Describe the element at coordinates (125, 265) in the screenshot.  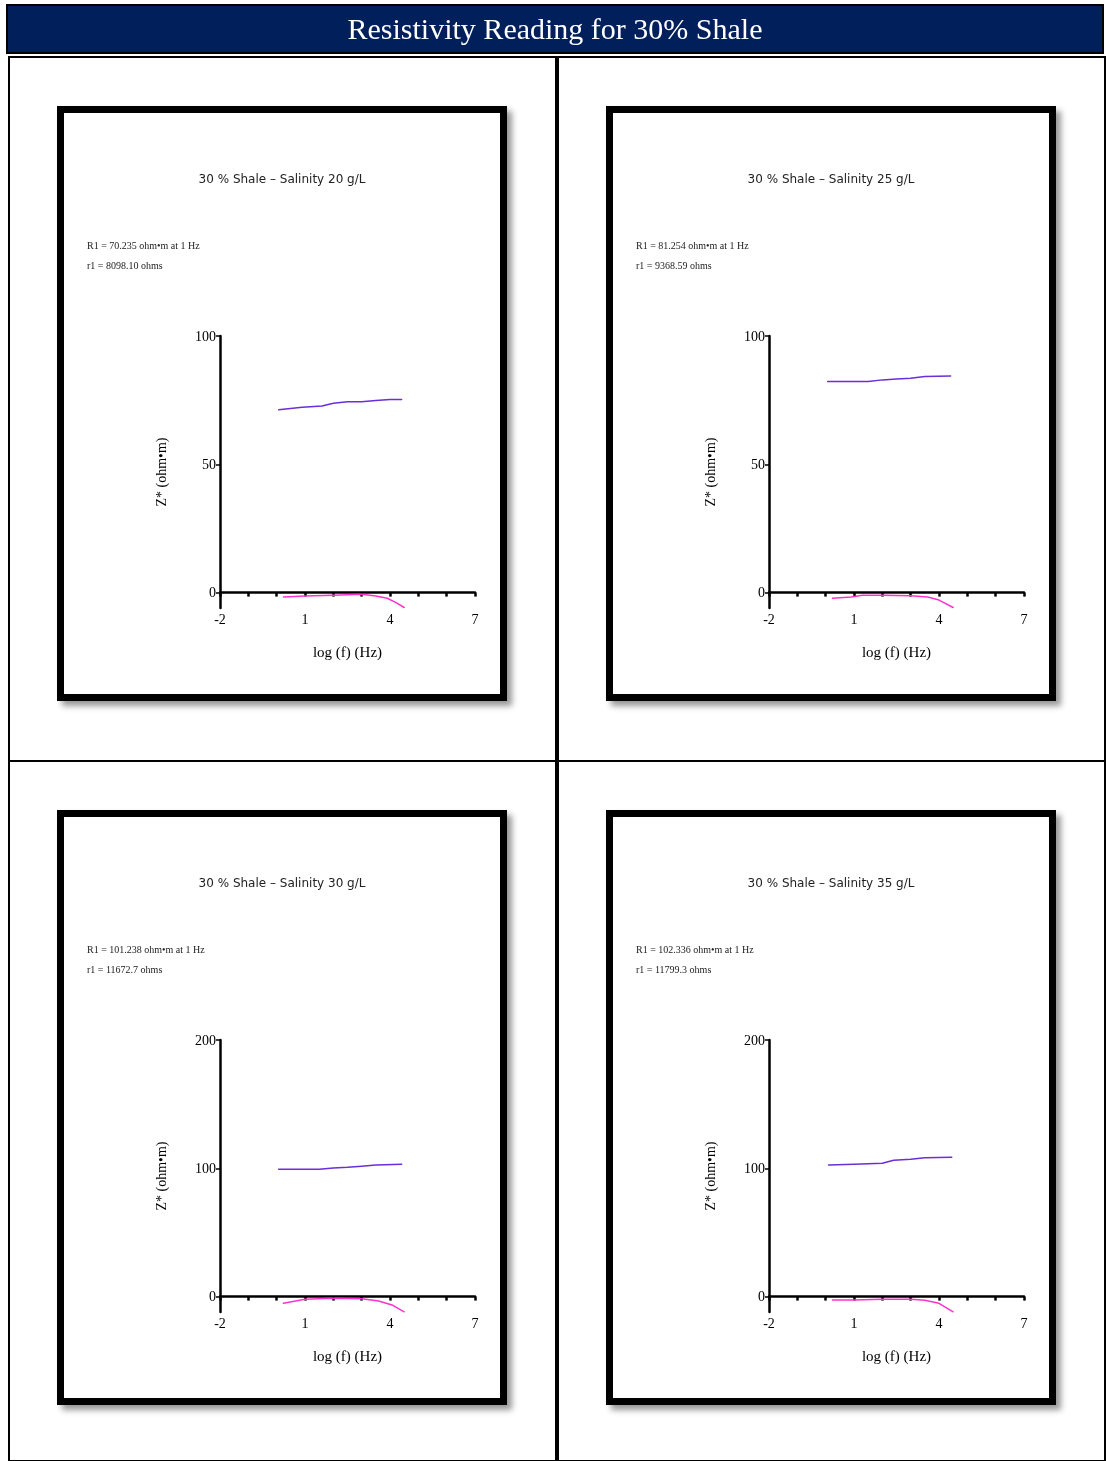
I see `text: r1 = 8098.10 ohms` at that location.